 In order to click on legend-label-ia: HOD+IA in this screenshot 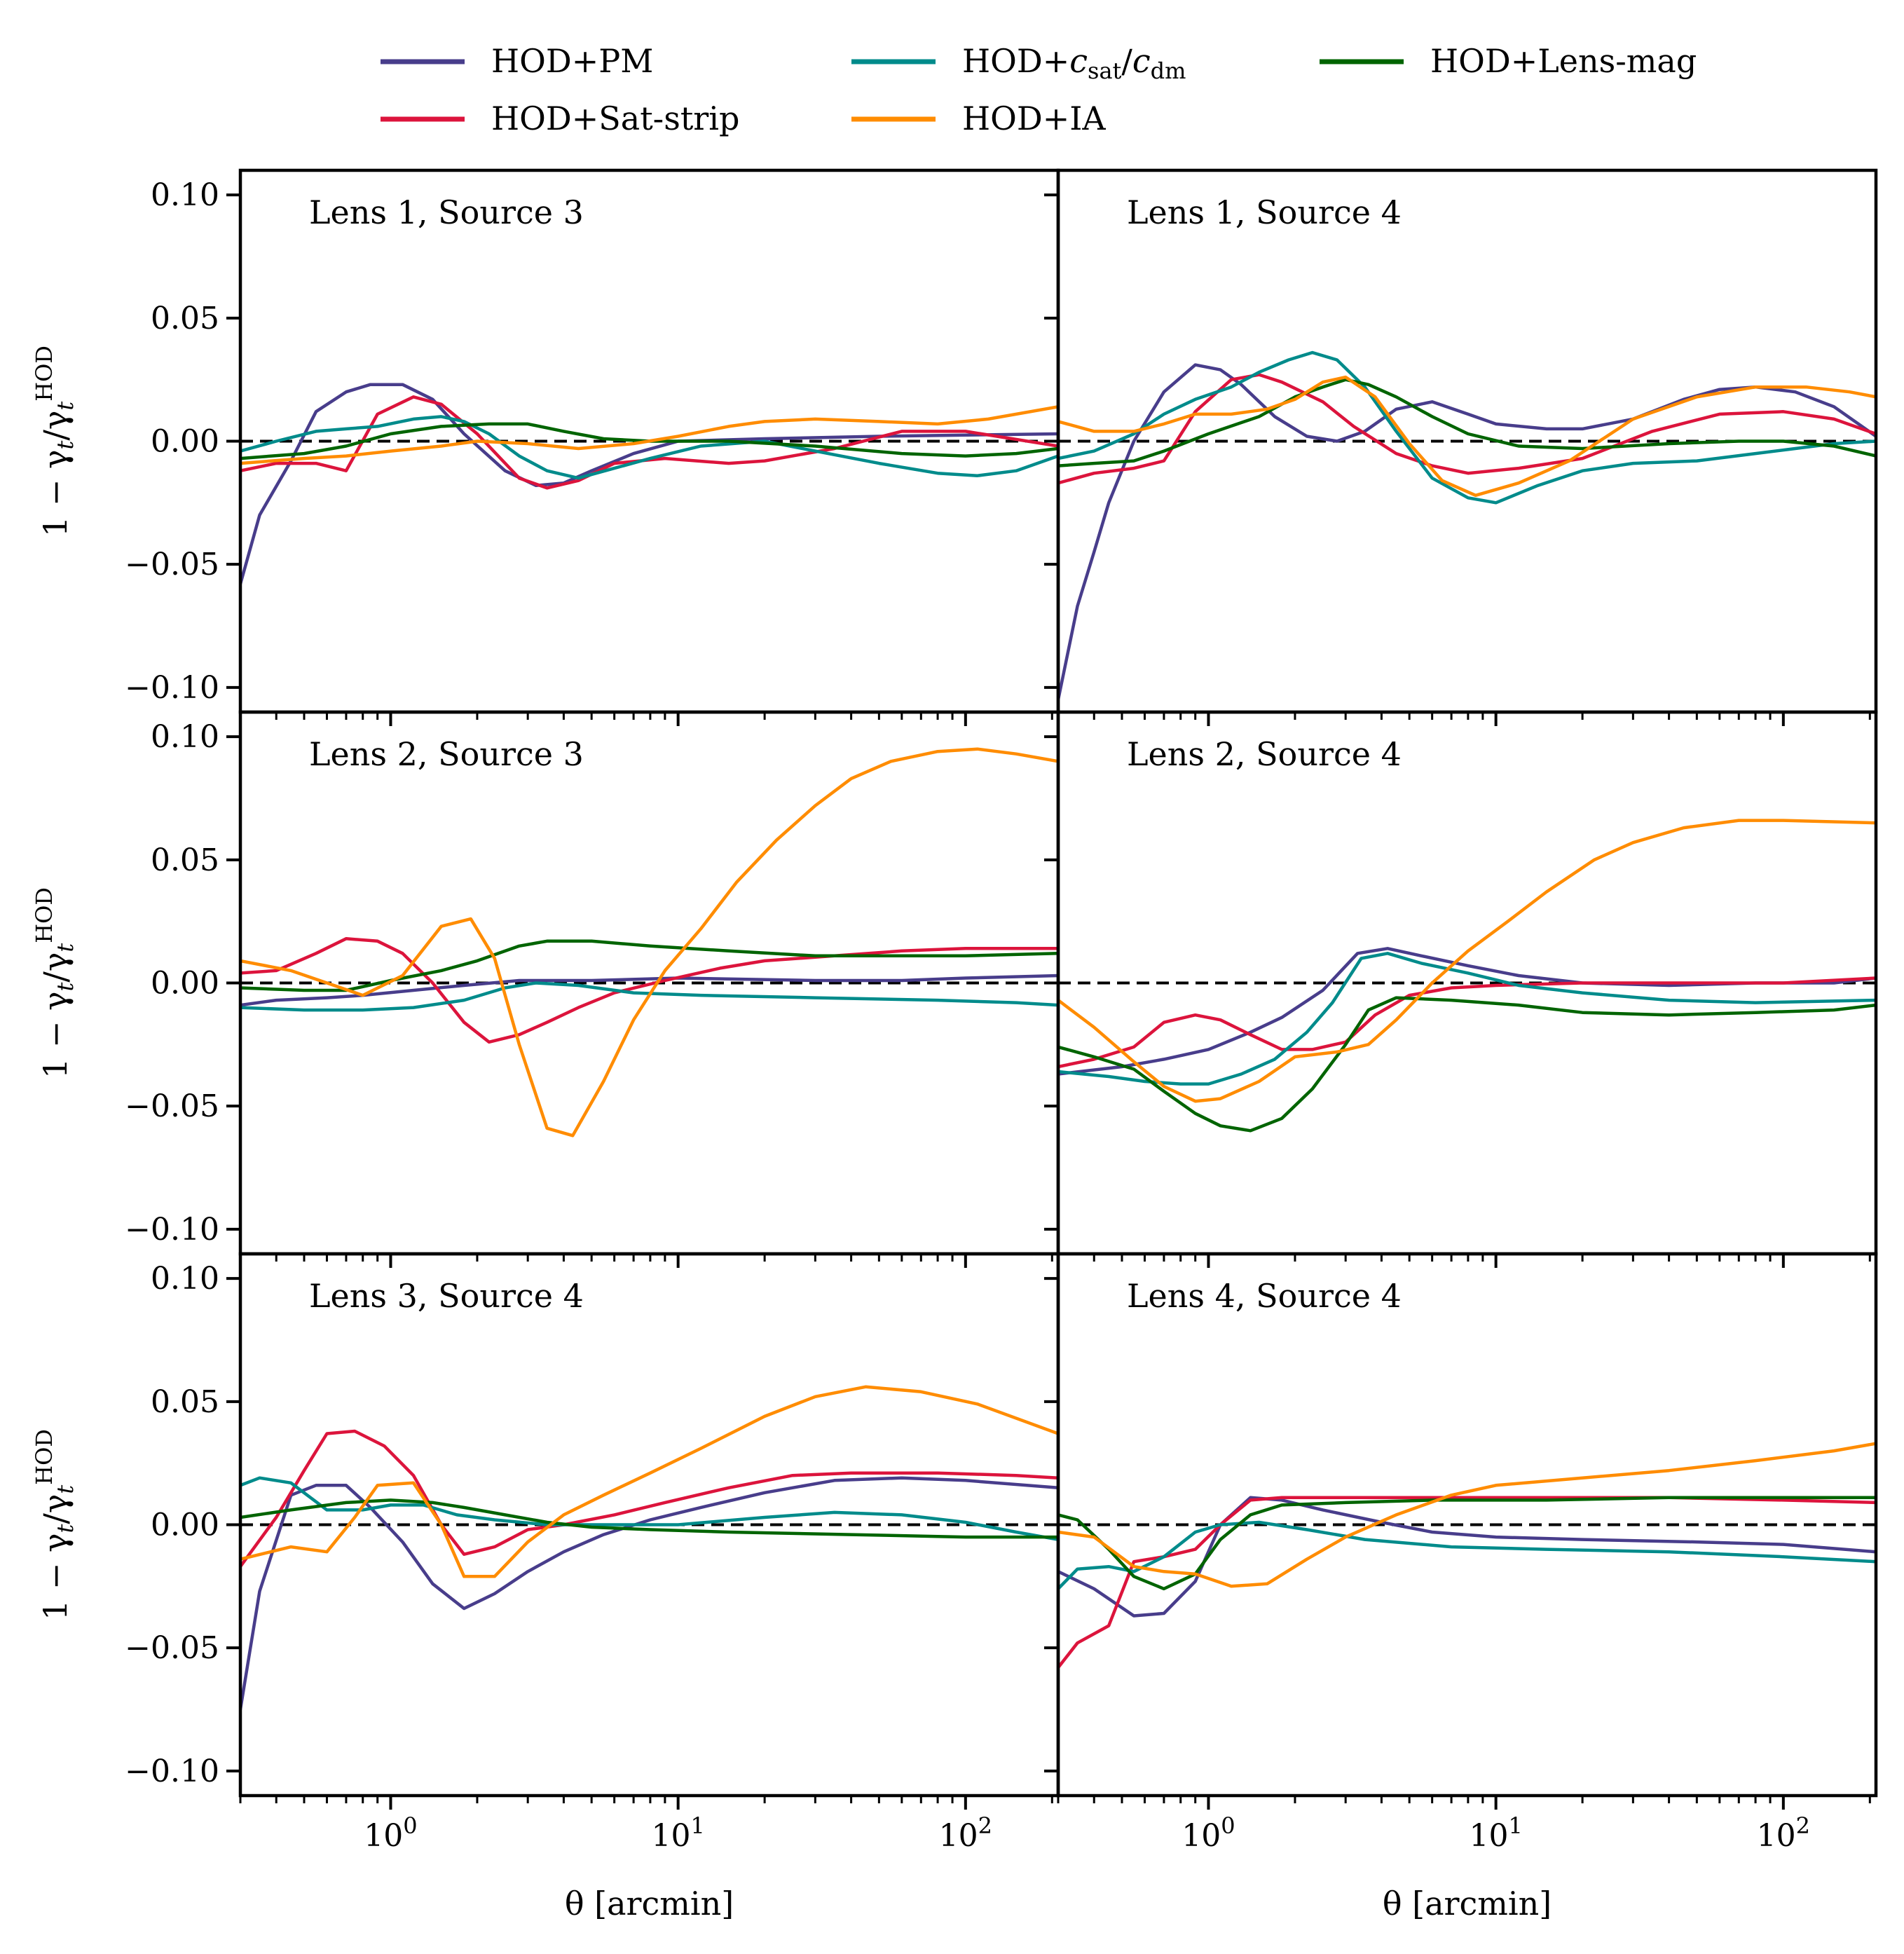, I will do `click(1034, 118)`.